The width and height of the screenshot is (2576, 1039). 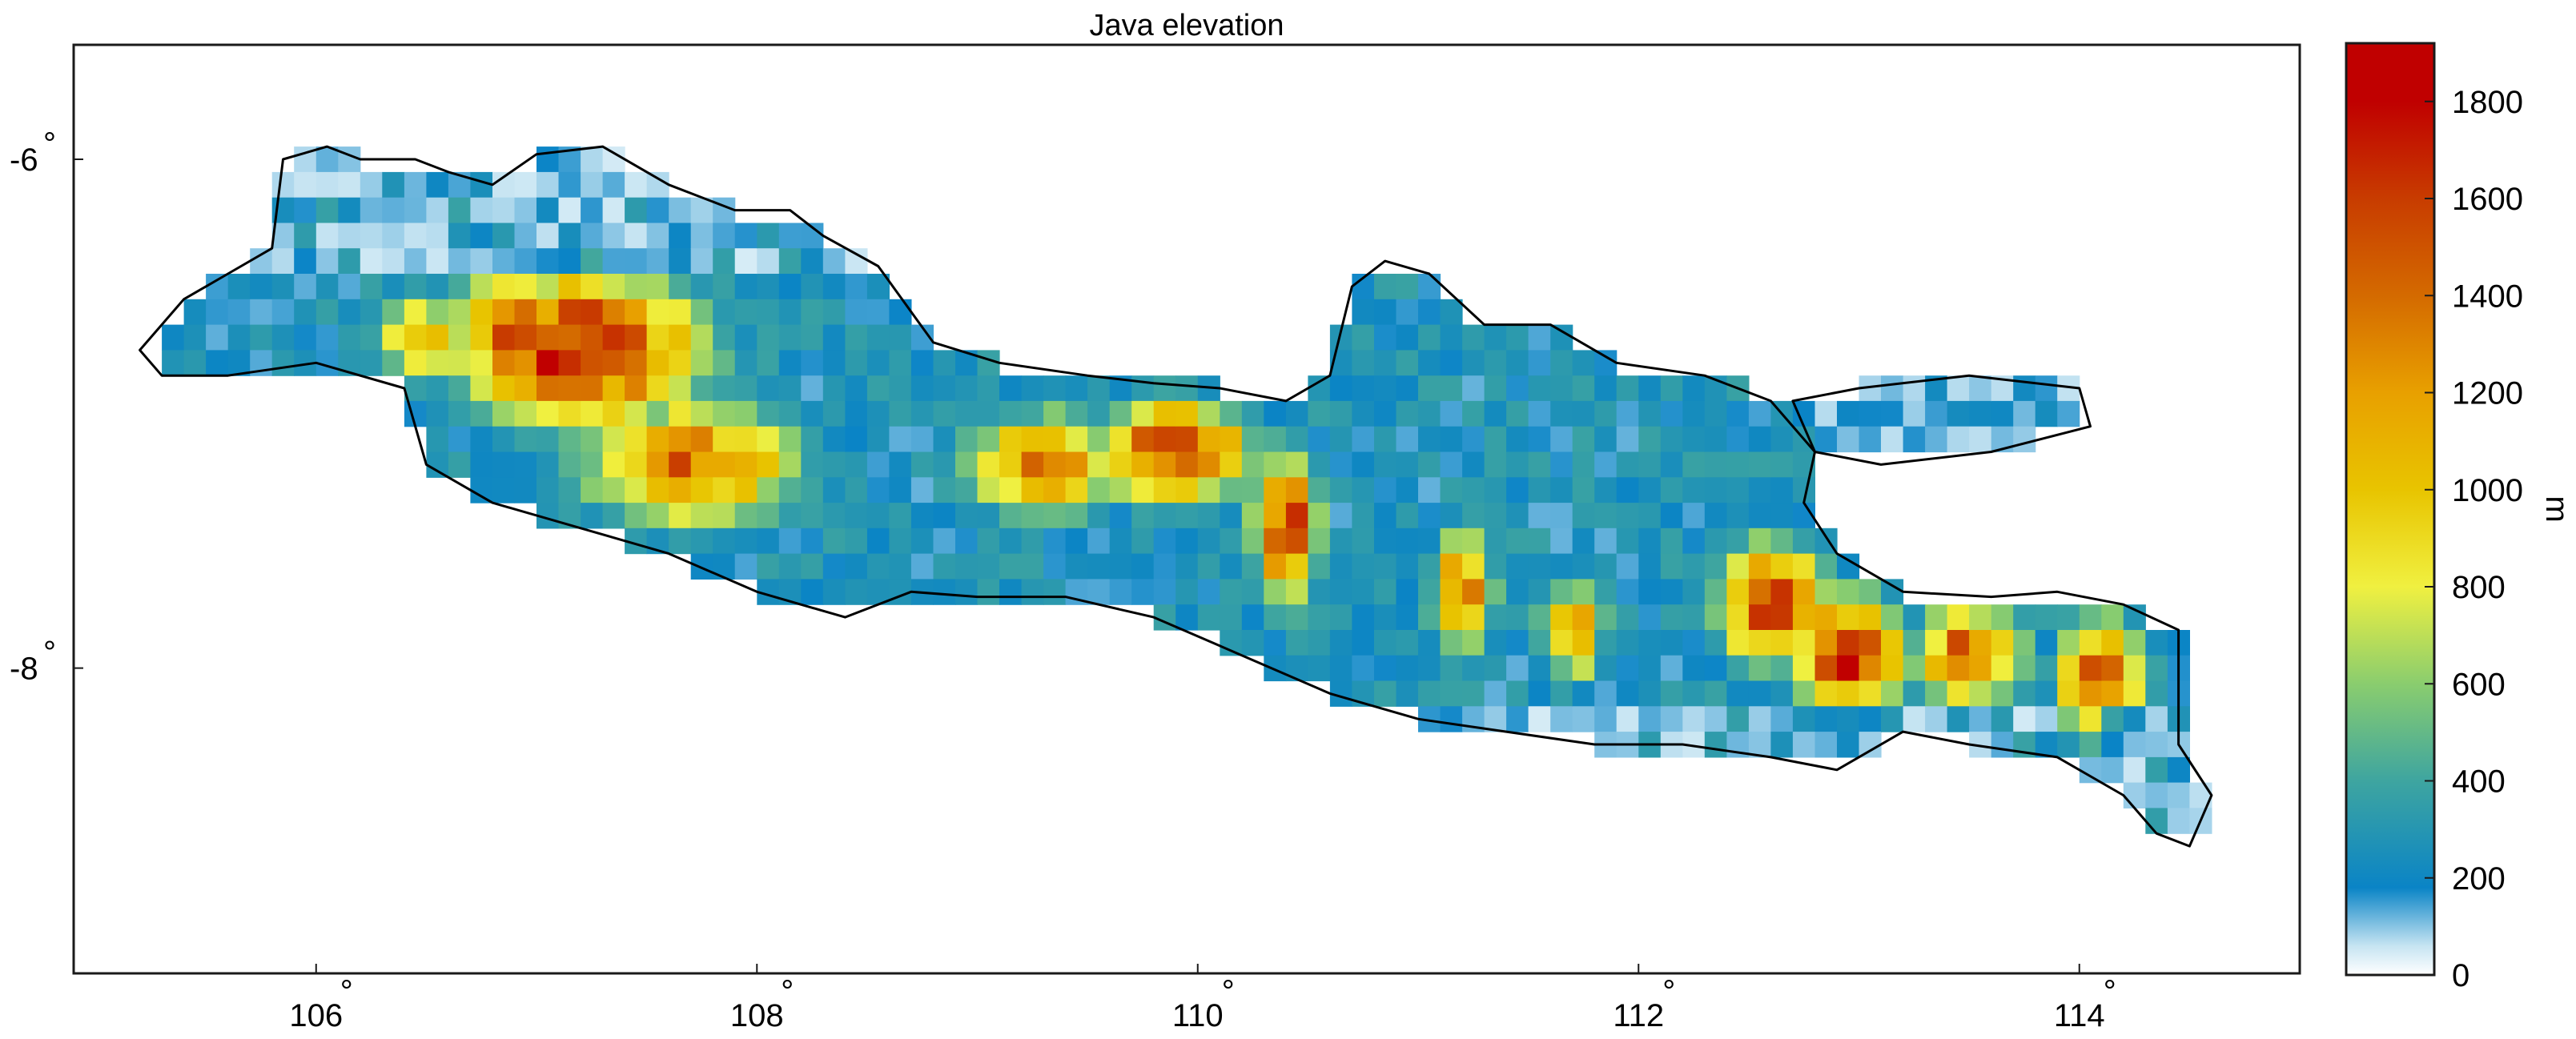 What do you see at coordinates (49, 144) in the screenshot?
I see `degree-symbol: °` at bounding box center [49, 144].